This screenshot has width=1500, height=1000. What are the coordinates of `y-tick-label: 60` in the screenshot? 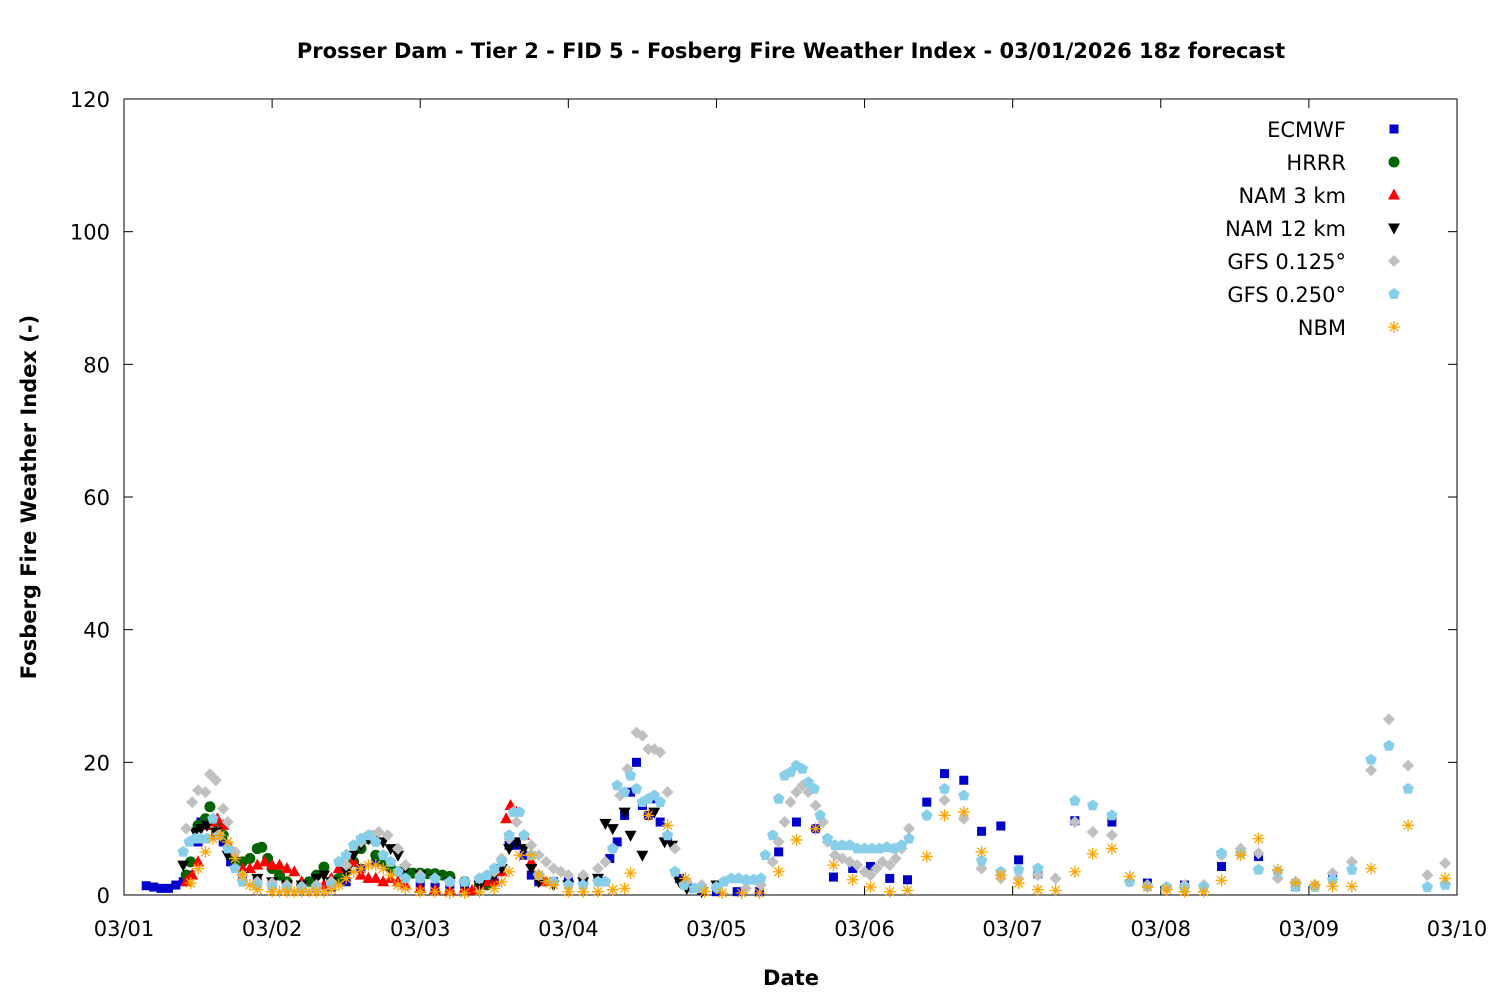 It's located at (96, 498).